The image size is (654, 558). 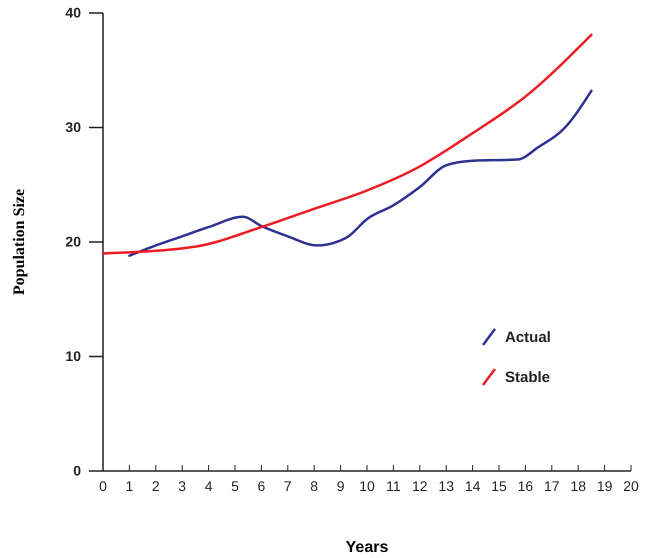 I want to click on y-tick-label: 0, so click(x=77, y=470).